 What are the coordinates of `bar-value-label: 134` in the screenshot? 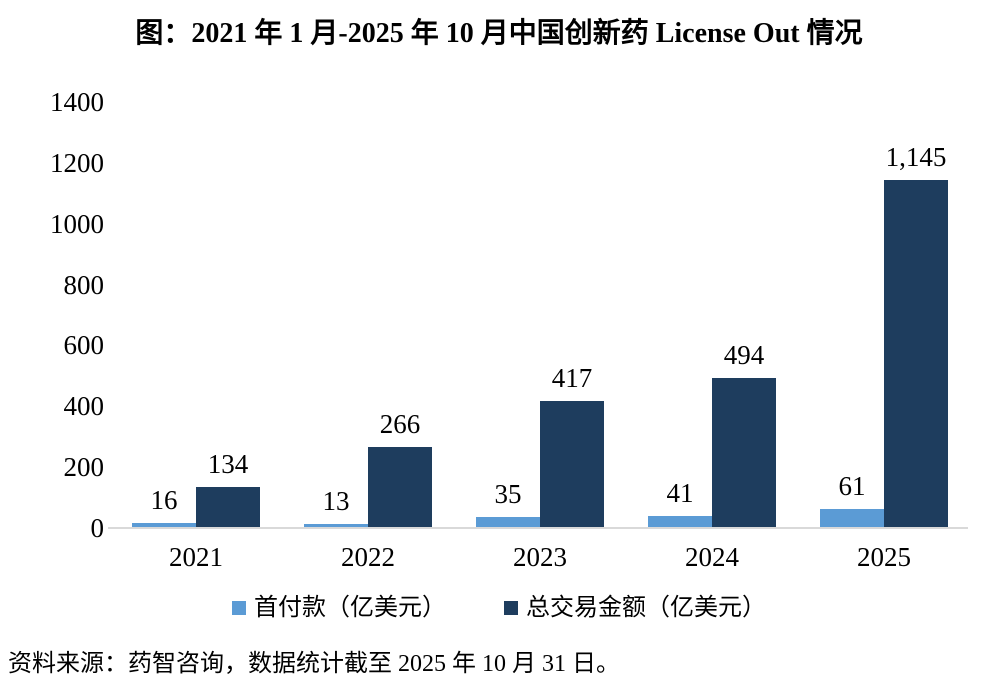 It's located at (228, 464).